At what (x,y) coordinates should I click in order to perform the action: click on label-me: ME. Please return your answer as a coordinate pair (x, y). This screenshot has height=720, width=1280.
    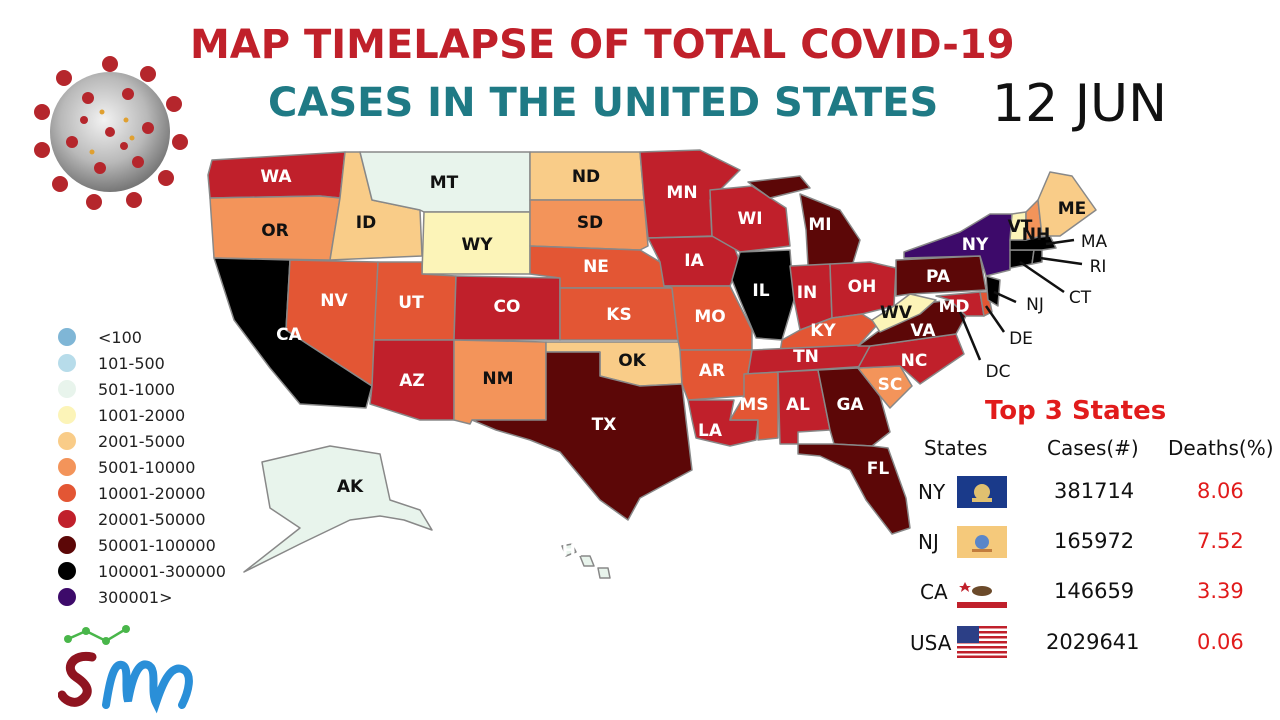
    Looking at the image, I should click on (1072, 209).